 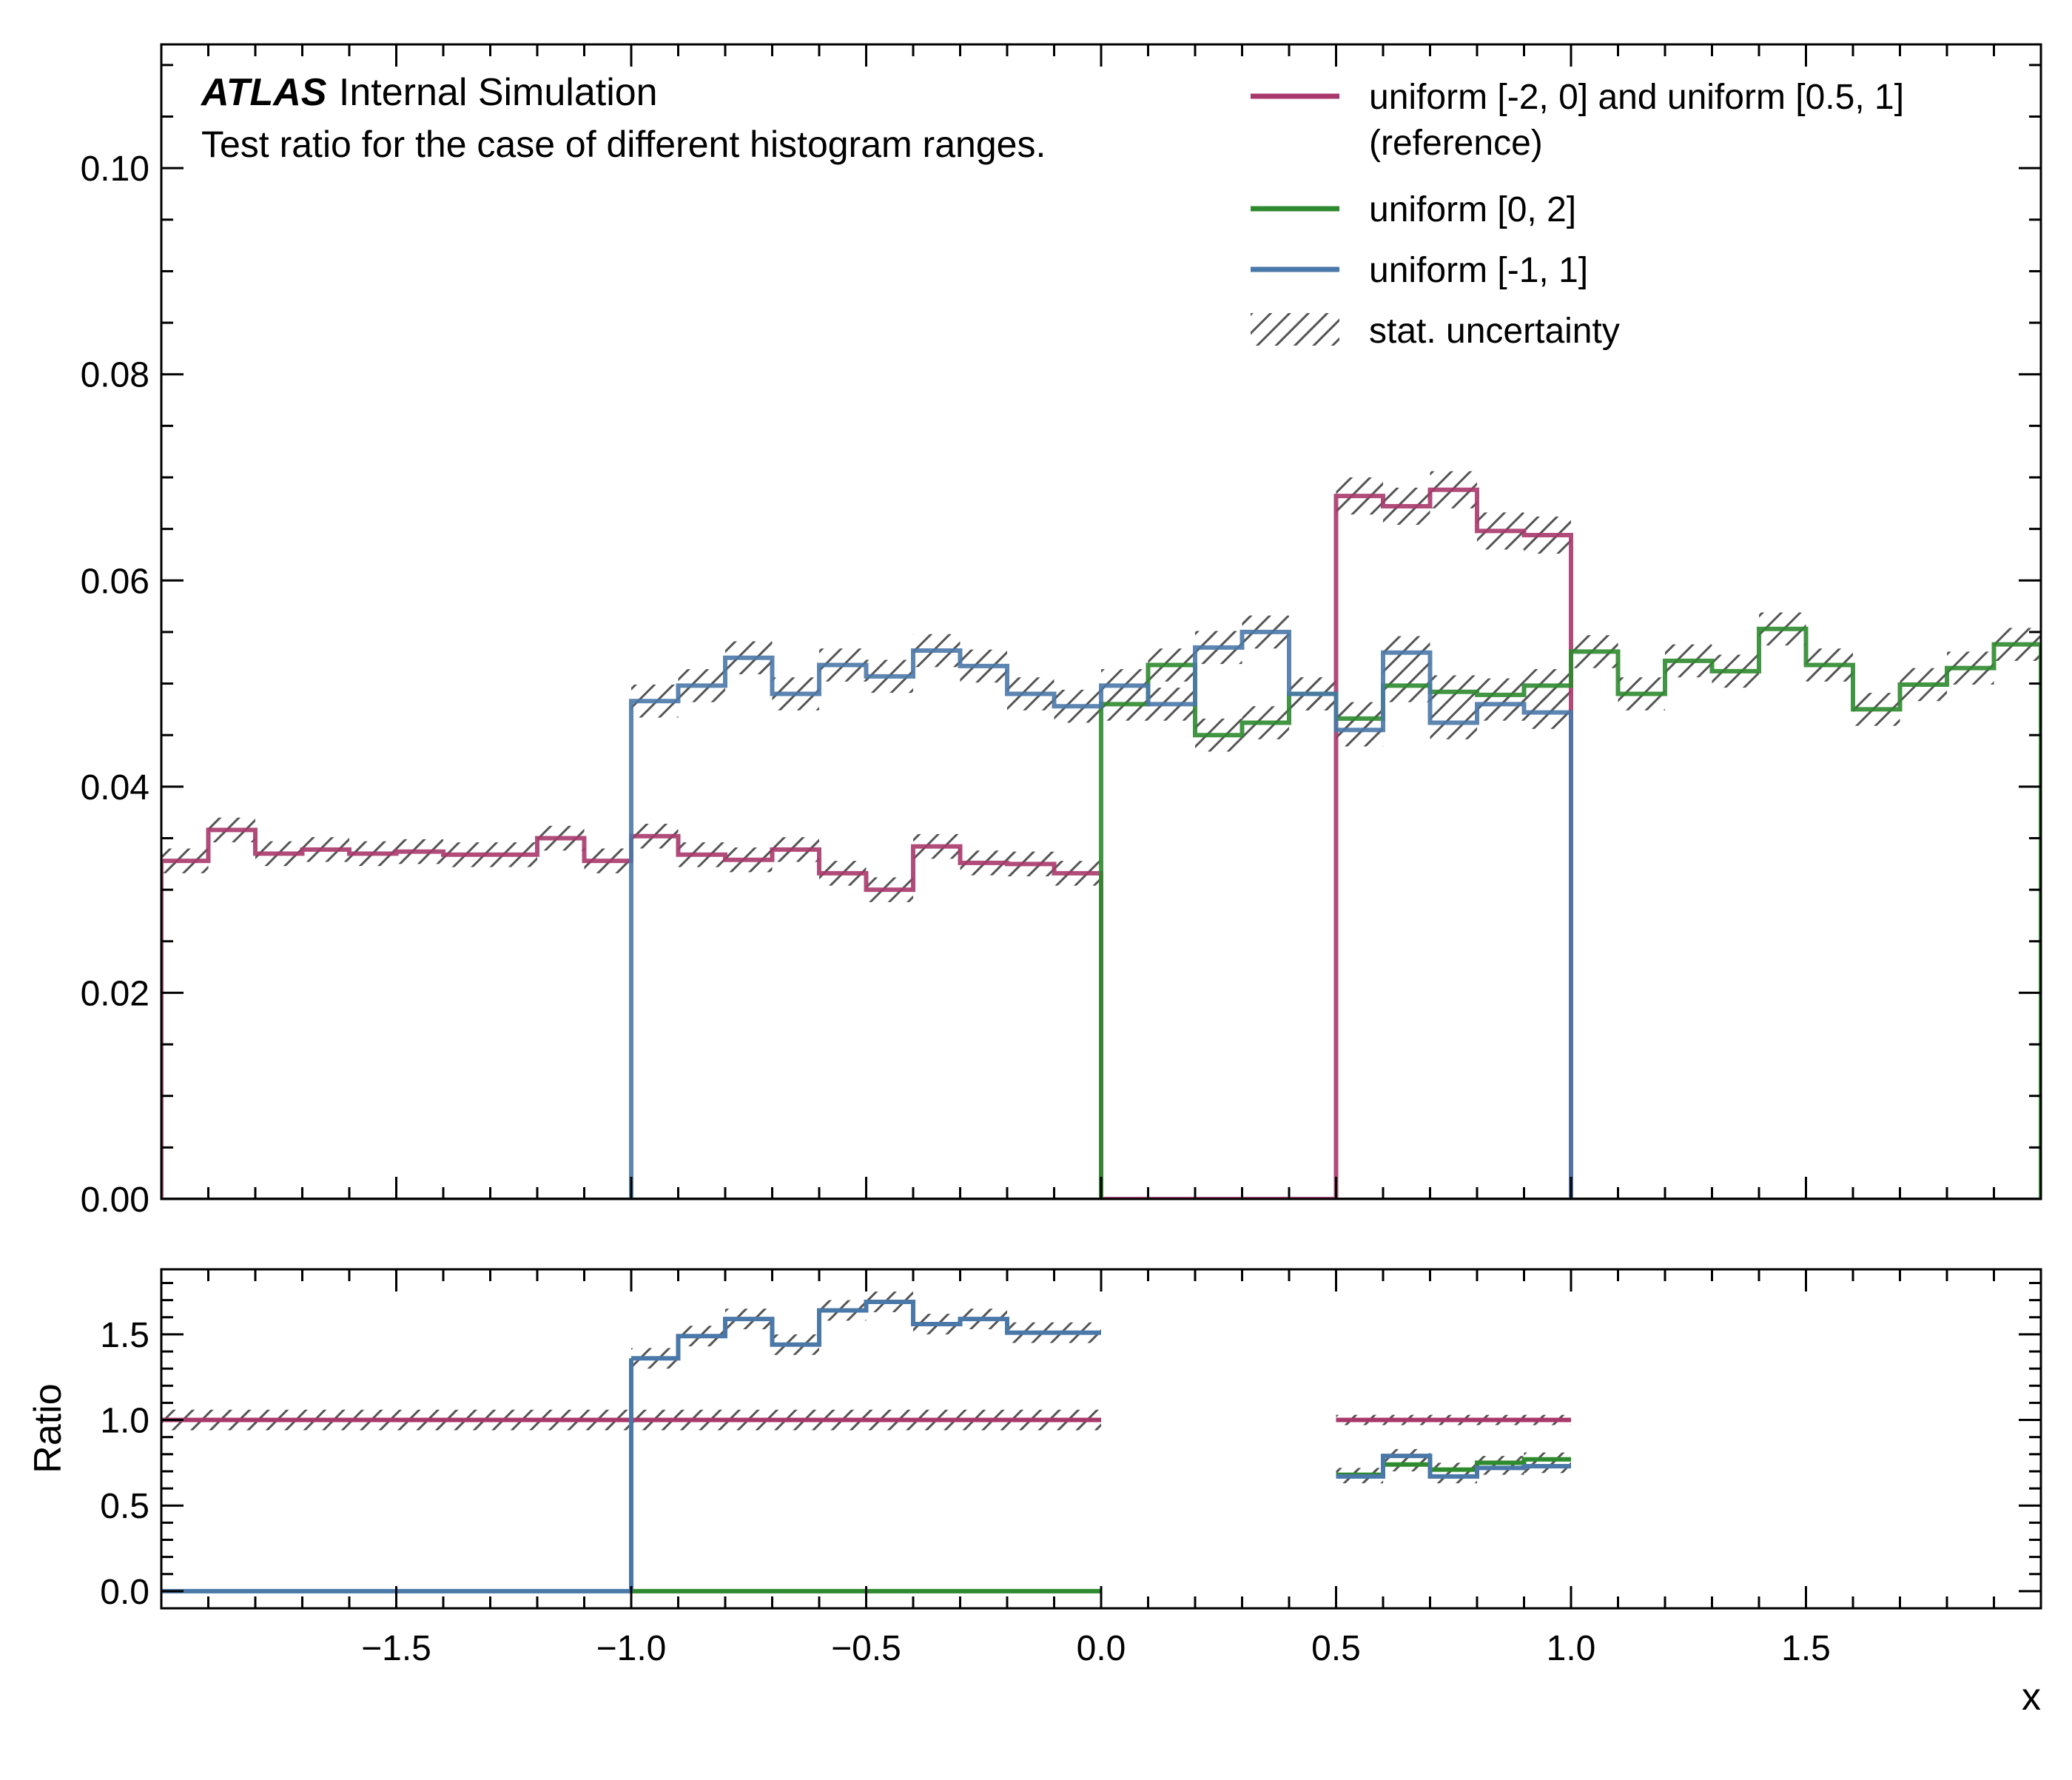 I want to click on main-ytick-label: 0.02, so click(x=115, y=994).